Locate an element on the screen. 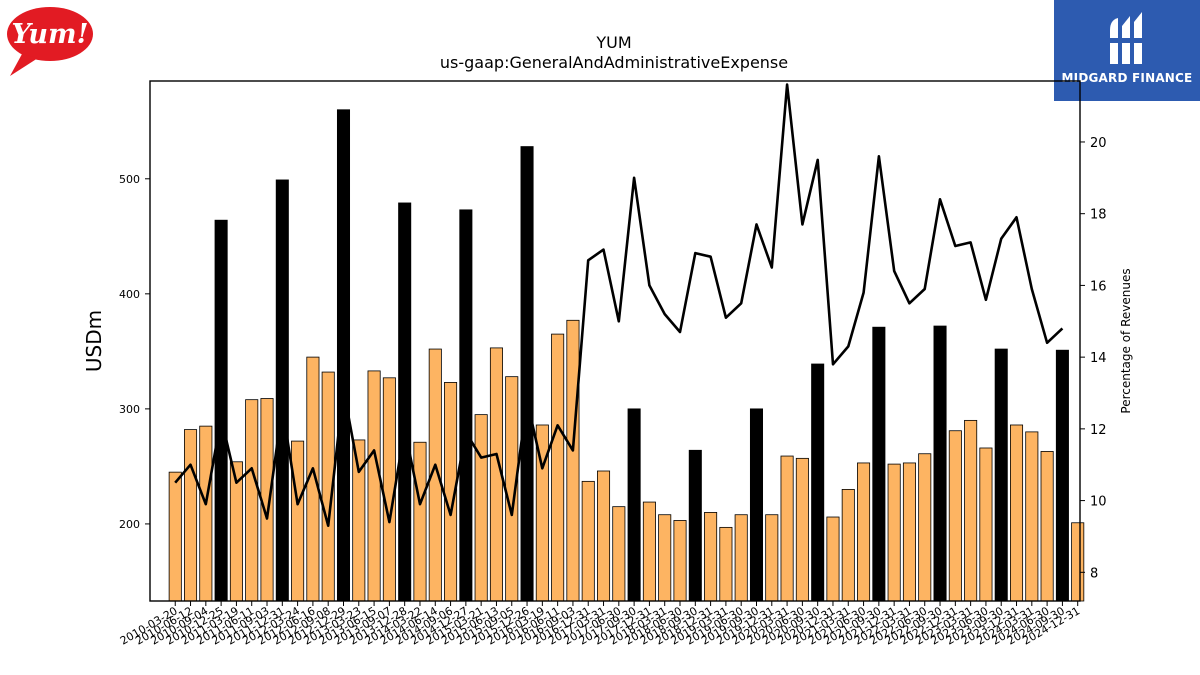 The height and width of the screenshot is (675, 1200). yum-logo: Yum! is located at coordinates (50, 42).